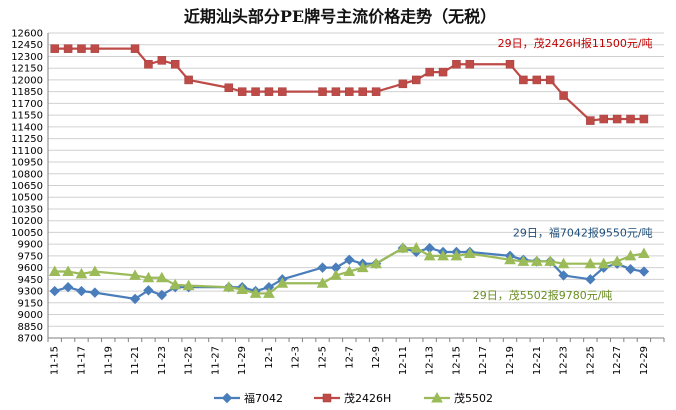 The image size is (676, 410). Describe the element at coordinates (55, 360) in the screenshot. I see `x-tick-label: 11-15` at that location.